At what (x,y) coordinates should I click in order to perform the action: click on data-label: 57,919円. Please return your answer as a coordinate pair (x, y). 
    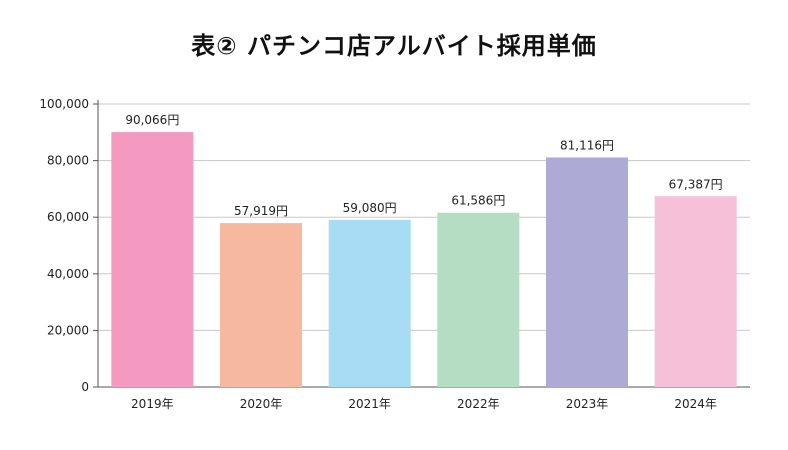
    Looking at the image, I should click on (261, 211).